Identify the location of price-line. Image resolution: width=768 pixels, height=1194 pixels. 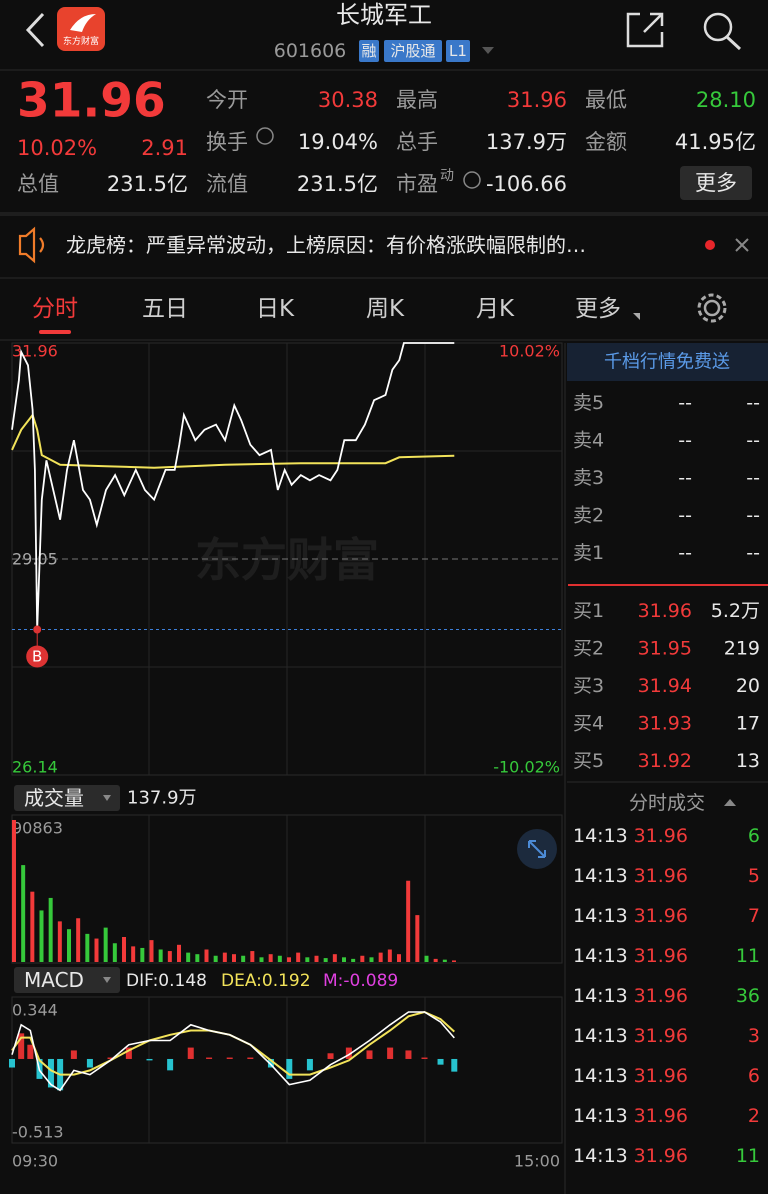
(233, 486).